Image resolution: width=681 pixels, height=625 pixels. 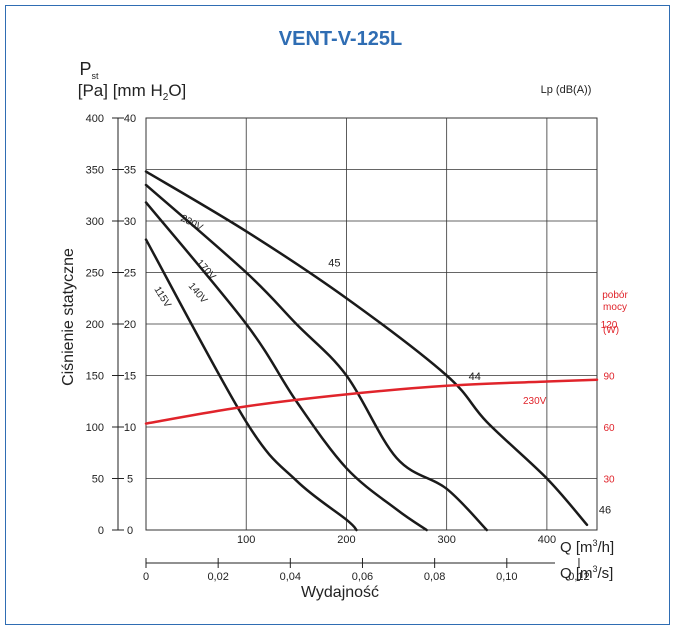 I want to click on pressure-curve, so click(x=251, y=385).